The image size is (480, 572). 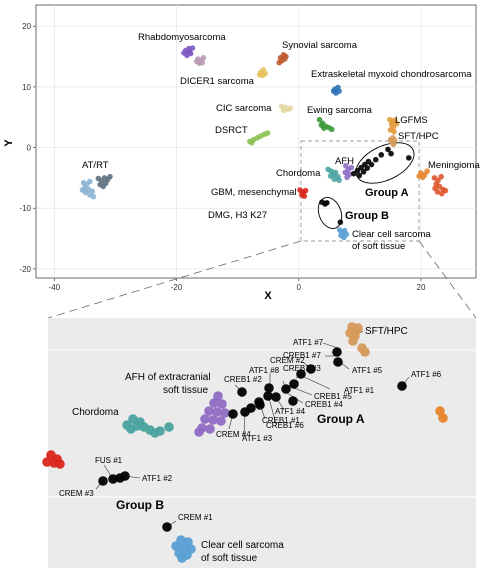 I want to click on inset-label-creb1-7: CREB1 #7, so click(x=302, y=355).